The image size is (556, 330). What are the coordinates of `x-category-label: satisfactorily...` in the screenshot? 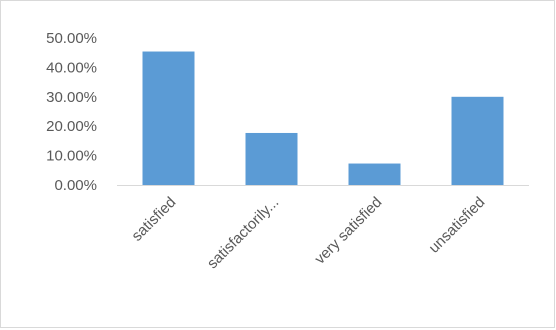 It's located at (243, 233).